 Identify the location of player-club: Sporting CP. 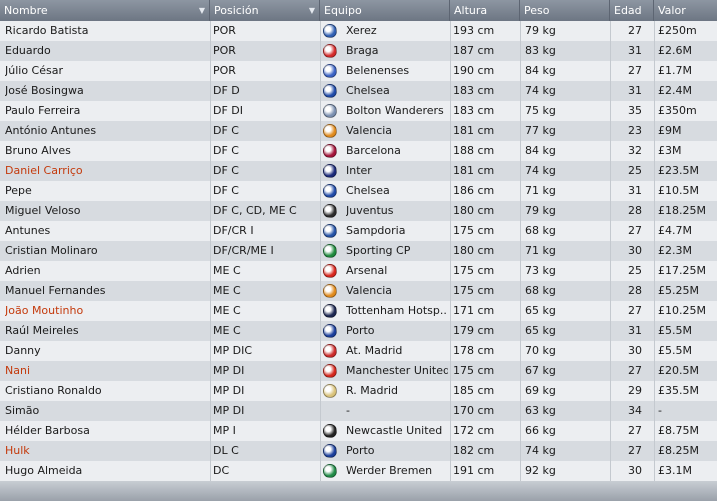
(378, 250).